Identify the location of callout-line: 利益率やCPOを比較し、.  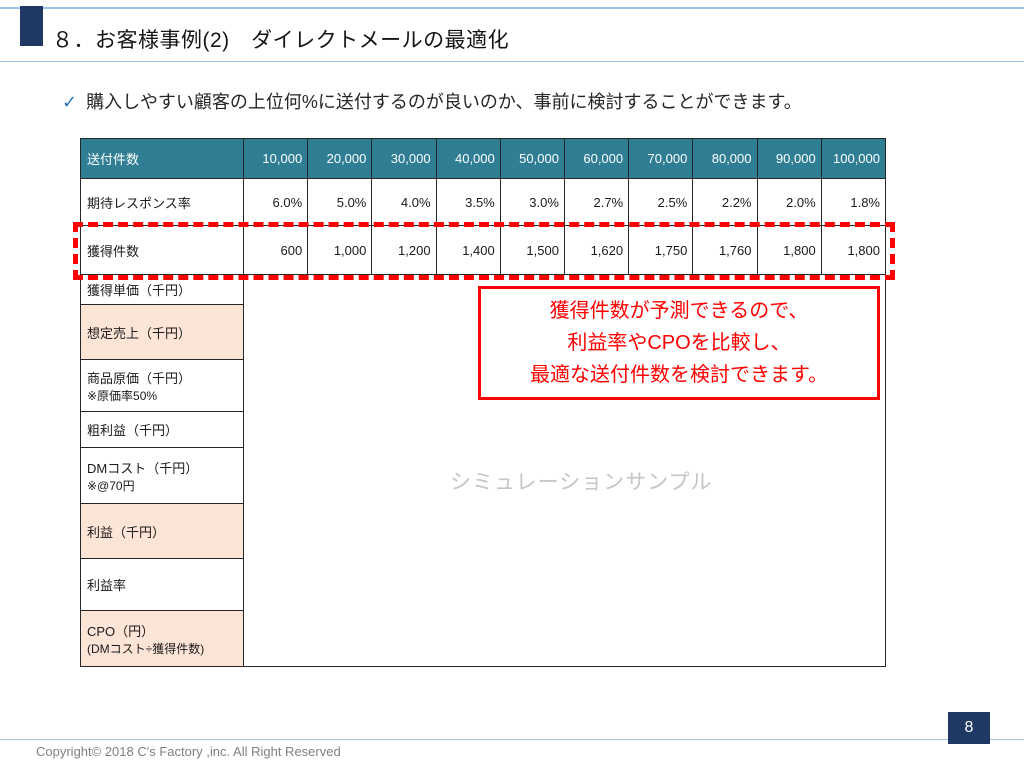
(679, 343).